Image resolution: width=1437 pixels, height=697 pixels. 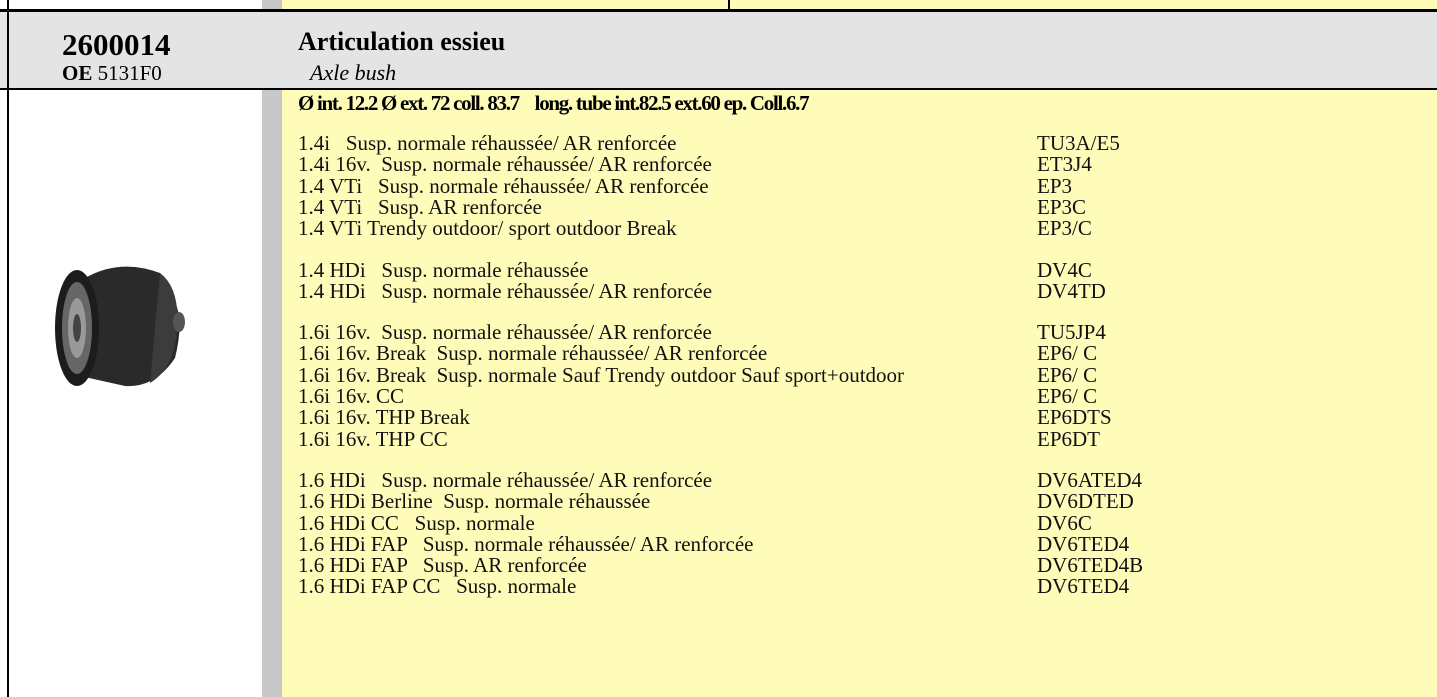 What do you see at coordinates (718, 50) in the screenshot?
I see `header-band` at bounding box center [718, 50].